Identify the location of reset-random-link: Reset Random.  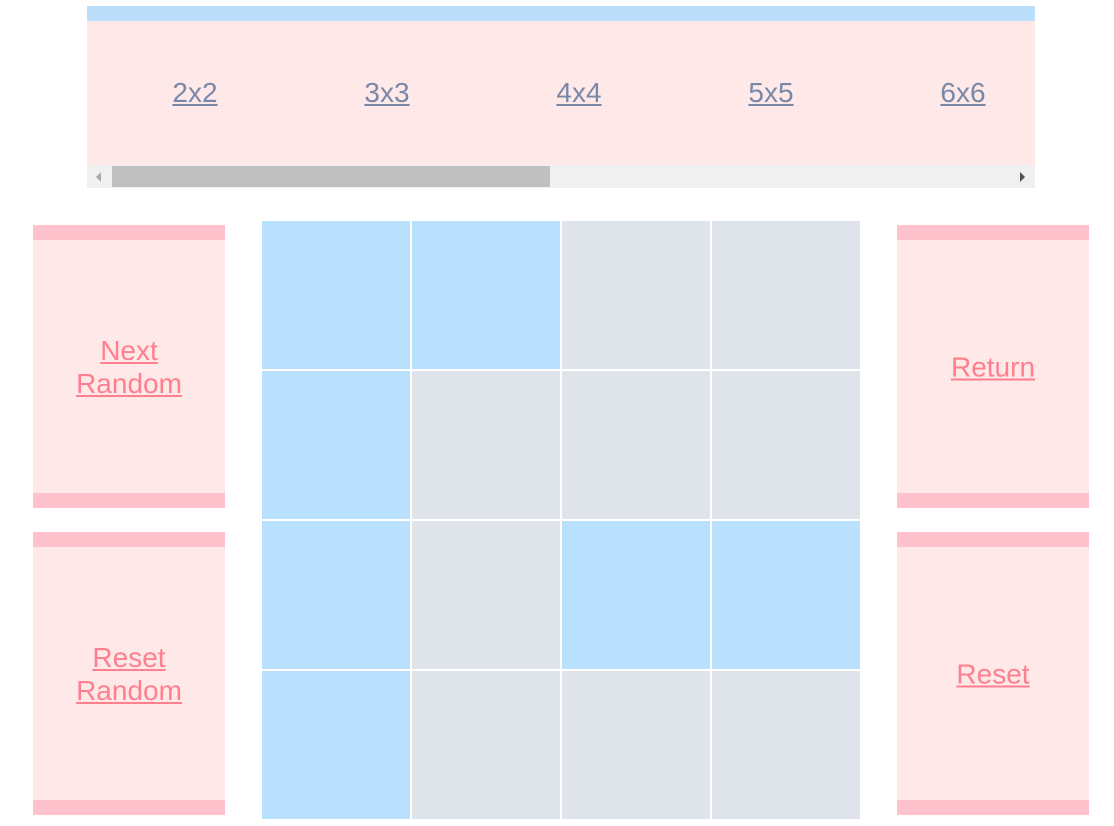
(129, 673).